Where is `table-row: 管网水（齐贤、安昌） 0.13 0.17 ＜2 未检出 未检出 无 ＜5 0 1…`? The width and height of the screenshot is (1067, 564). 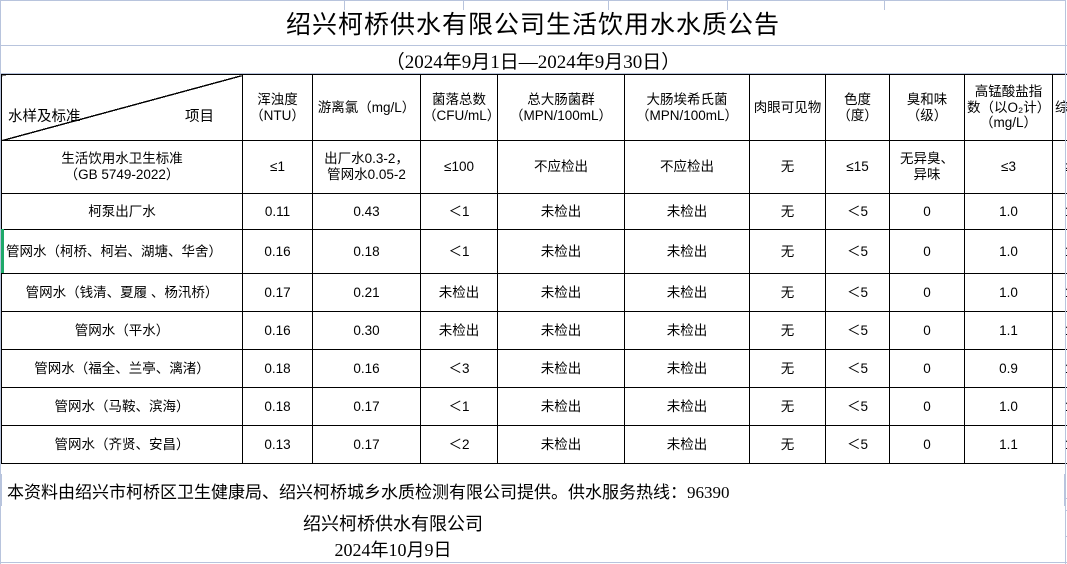
table-row: 管网水（齐贤、安昌） 0.13 0.17 ＜2 未检出 未检出 无 ＜5 0 1… is located at coordinates (534, 444).